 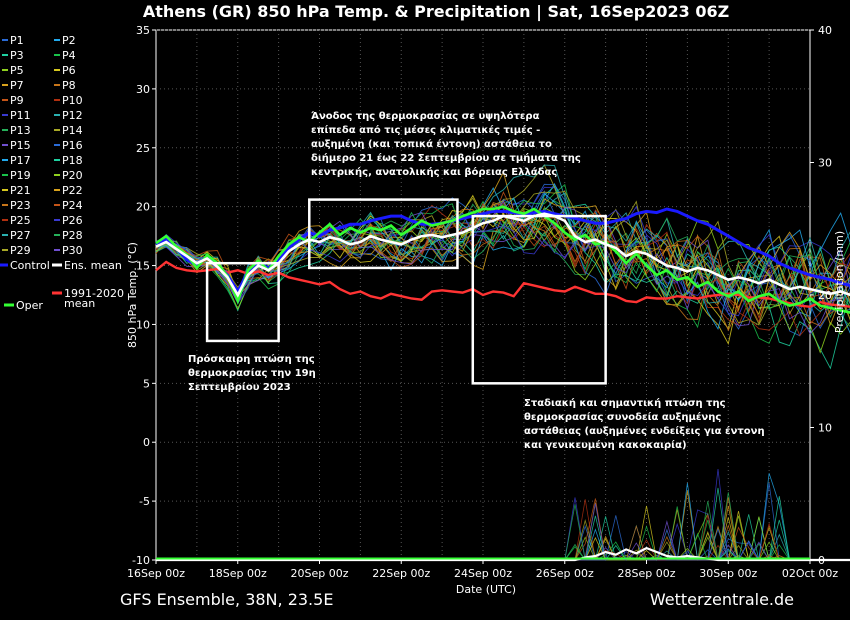 I want to click on y2-tick-label: 40, so click(x=825, y=30).